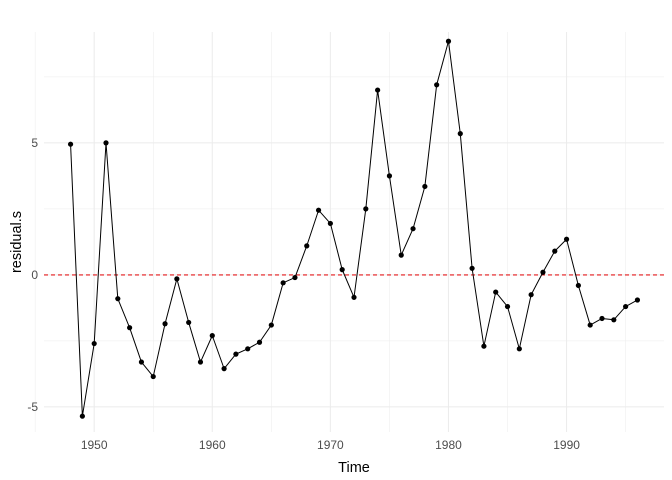 This screenshot has height=480, width=672. Describe the element at coordinates (17, 242) in the screenshot. I see `y-axis-title: residual.s` at that location.